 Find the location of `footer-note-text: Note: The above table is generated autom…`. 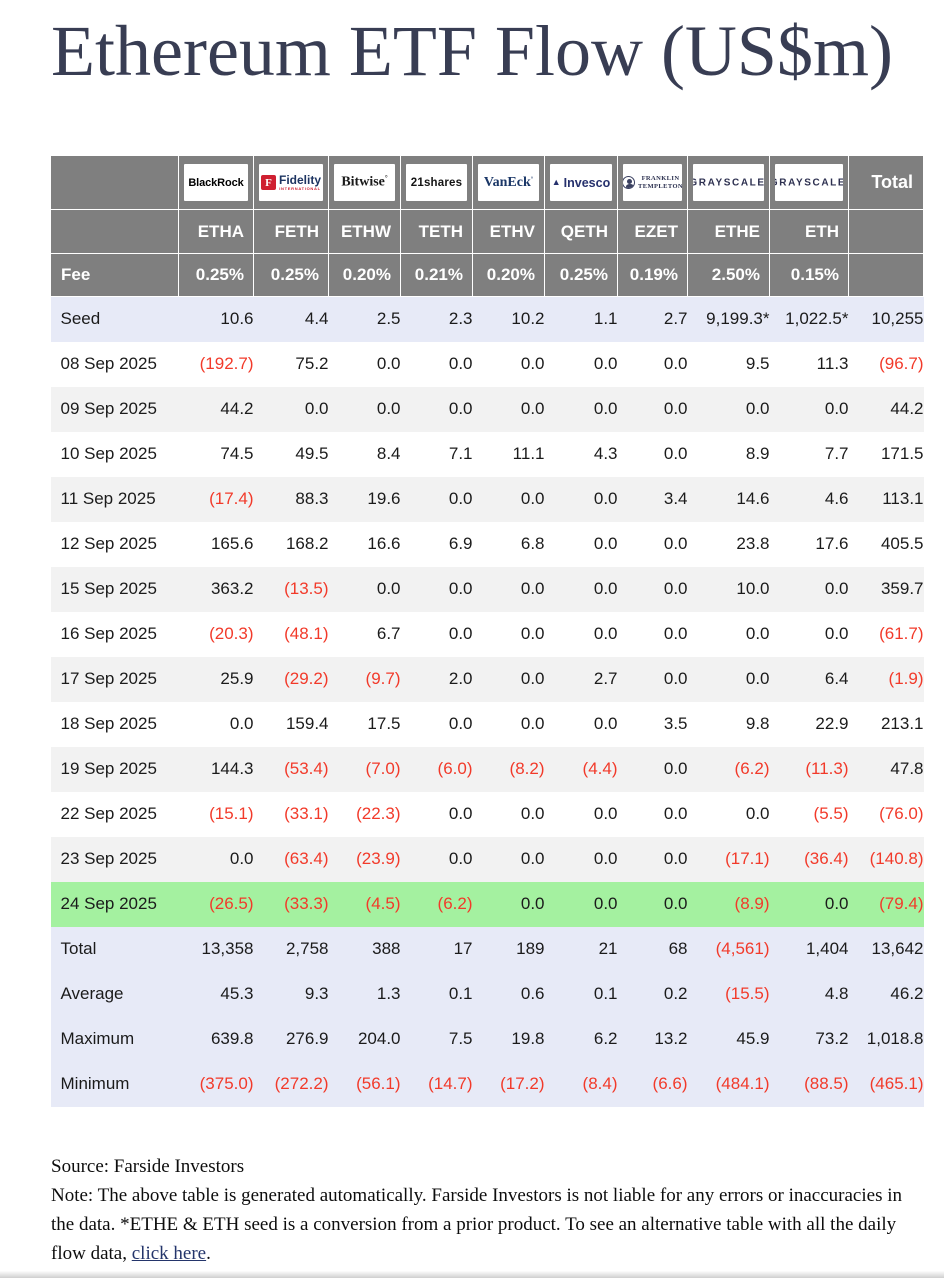

footer-note-text: Note: The above table is generated autom… is located at coordinates (477, 1224).